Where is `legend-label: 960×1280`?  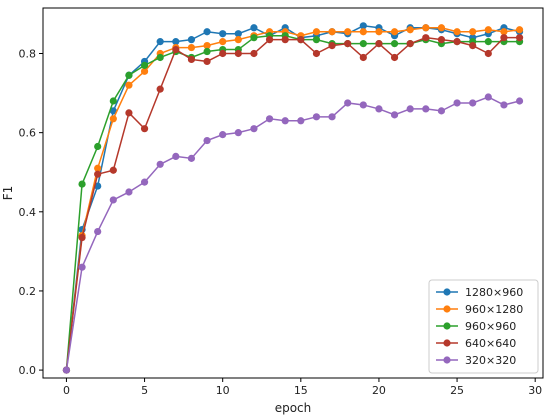 legend-label: 960×1280 is located at coordinates (494, 309).